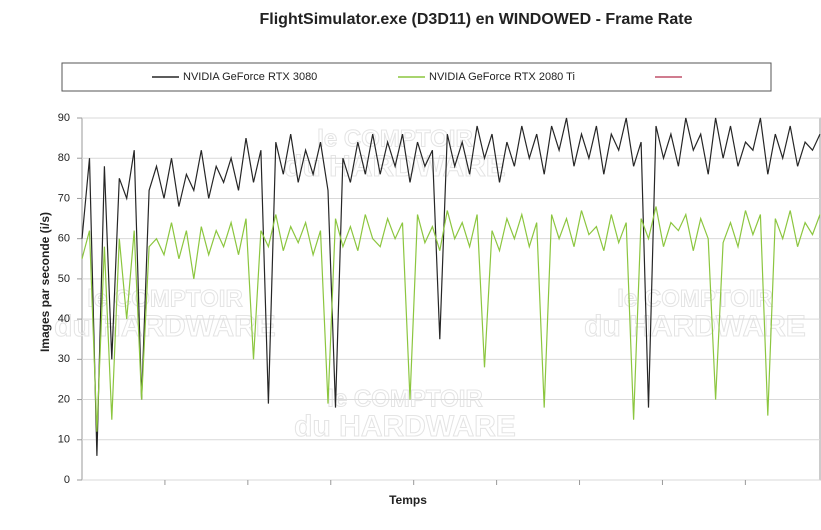 The height and width of the screenshot is (530, 821). I want to click on y-tick-label: 10, so click(64, 440).